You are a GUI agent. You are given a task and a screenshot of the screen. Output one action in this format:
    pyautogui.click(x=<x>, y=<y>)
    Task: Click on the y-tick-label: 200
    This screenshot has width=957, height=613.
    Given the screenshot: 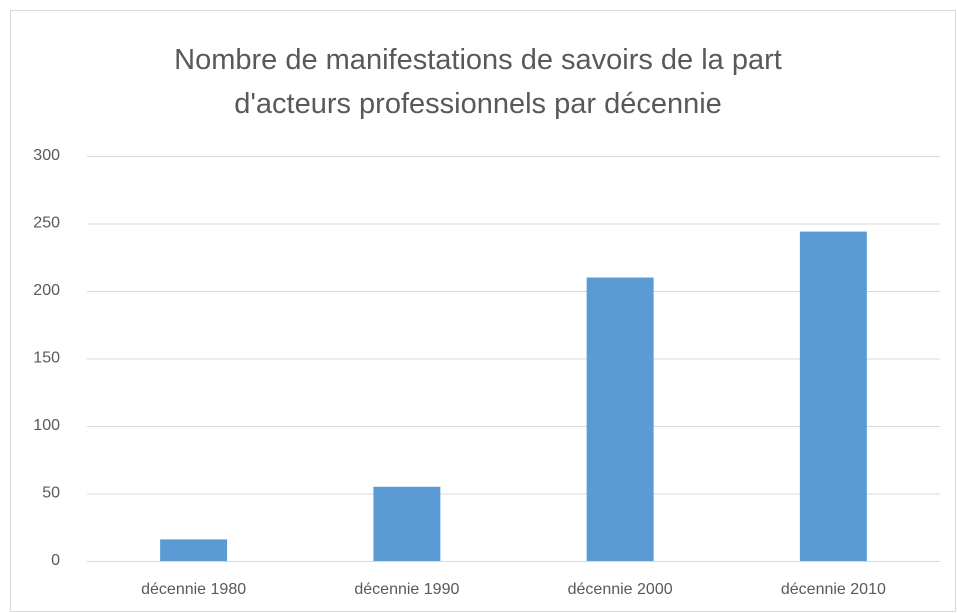 What is the action you would take?
    pyautogui.click(x=46, y=290)
    